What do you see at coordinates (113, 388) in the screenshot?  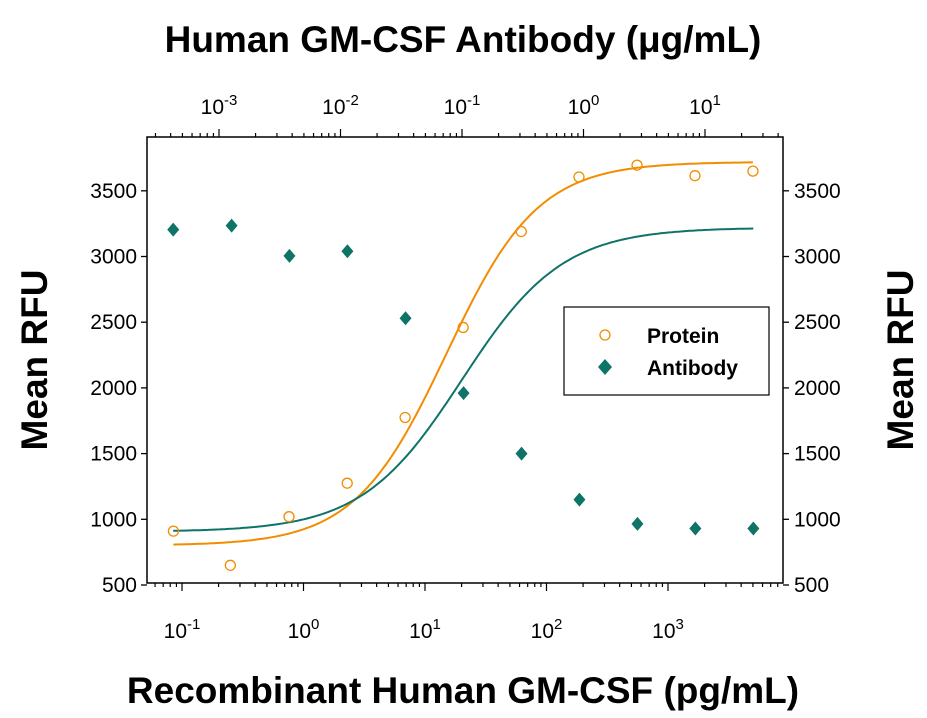 I see `y-tick-label: 2000` at bounding box center [113, 388].